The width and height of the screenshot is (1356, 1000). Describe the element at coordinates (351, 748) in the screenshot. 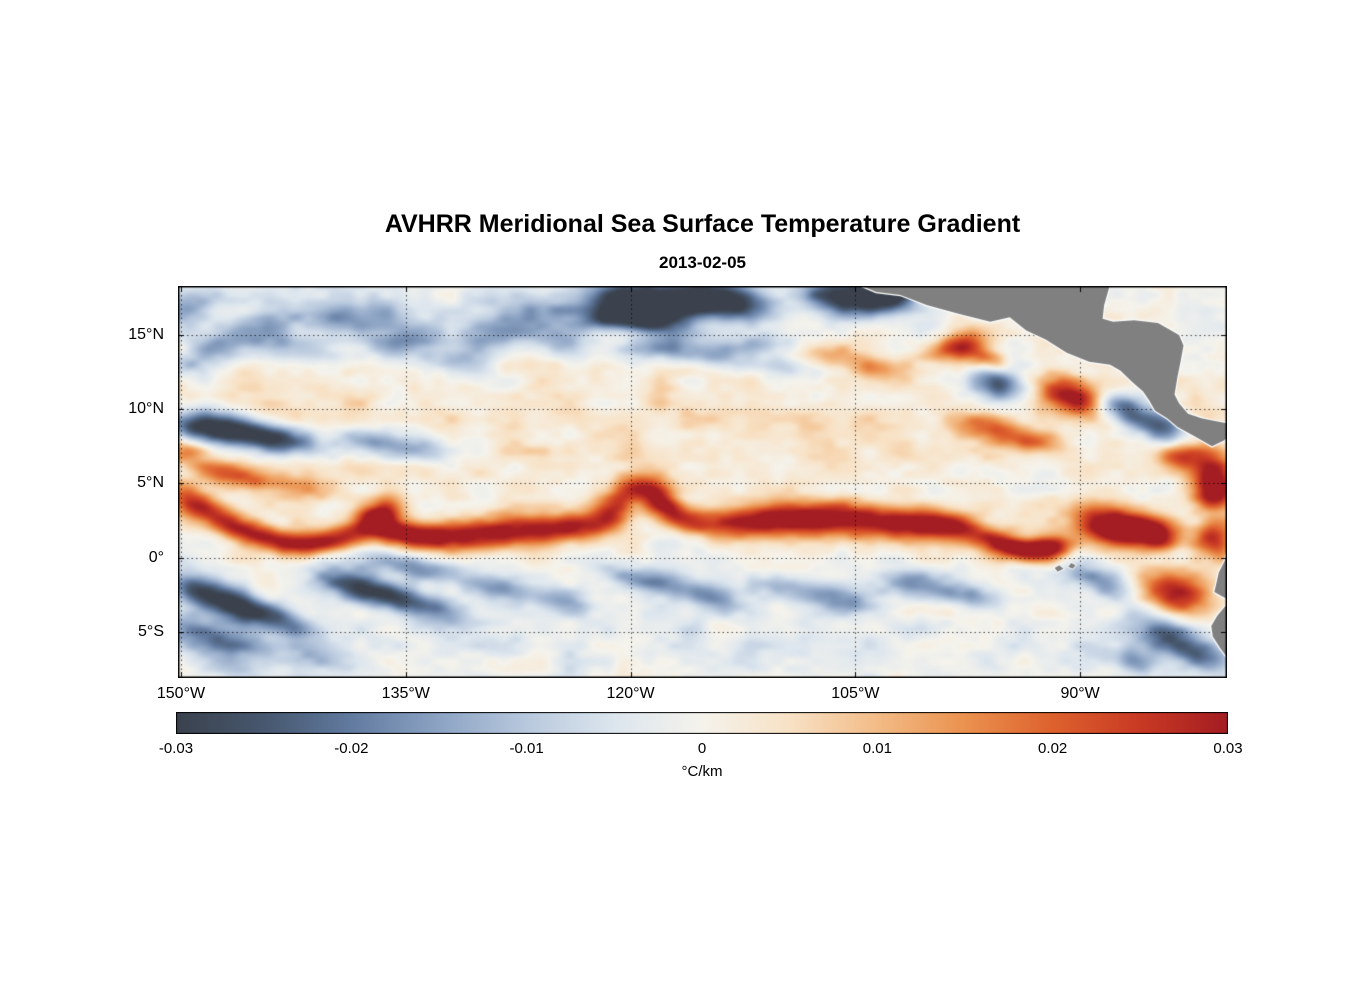

I see `colorbar-tick-label: -0.02` at that location.